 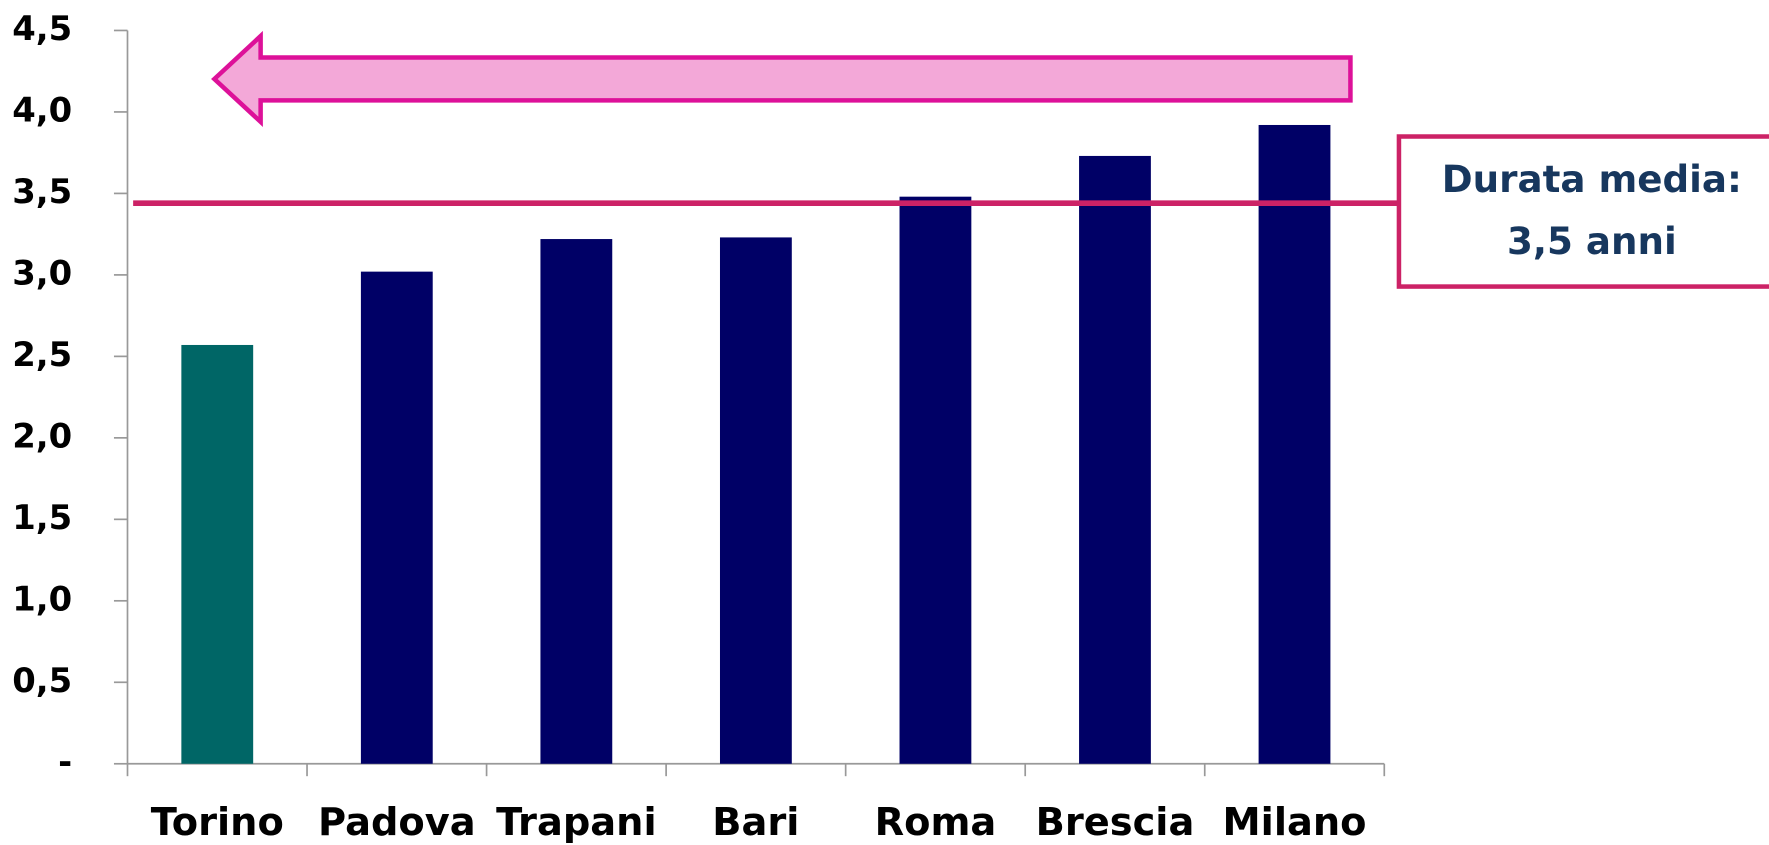 What do you see at coordinates (1592, 241) in the screenshot?
I see `annotation-text: 3,5 anni` at bounding box center [1592, 241].